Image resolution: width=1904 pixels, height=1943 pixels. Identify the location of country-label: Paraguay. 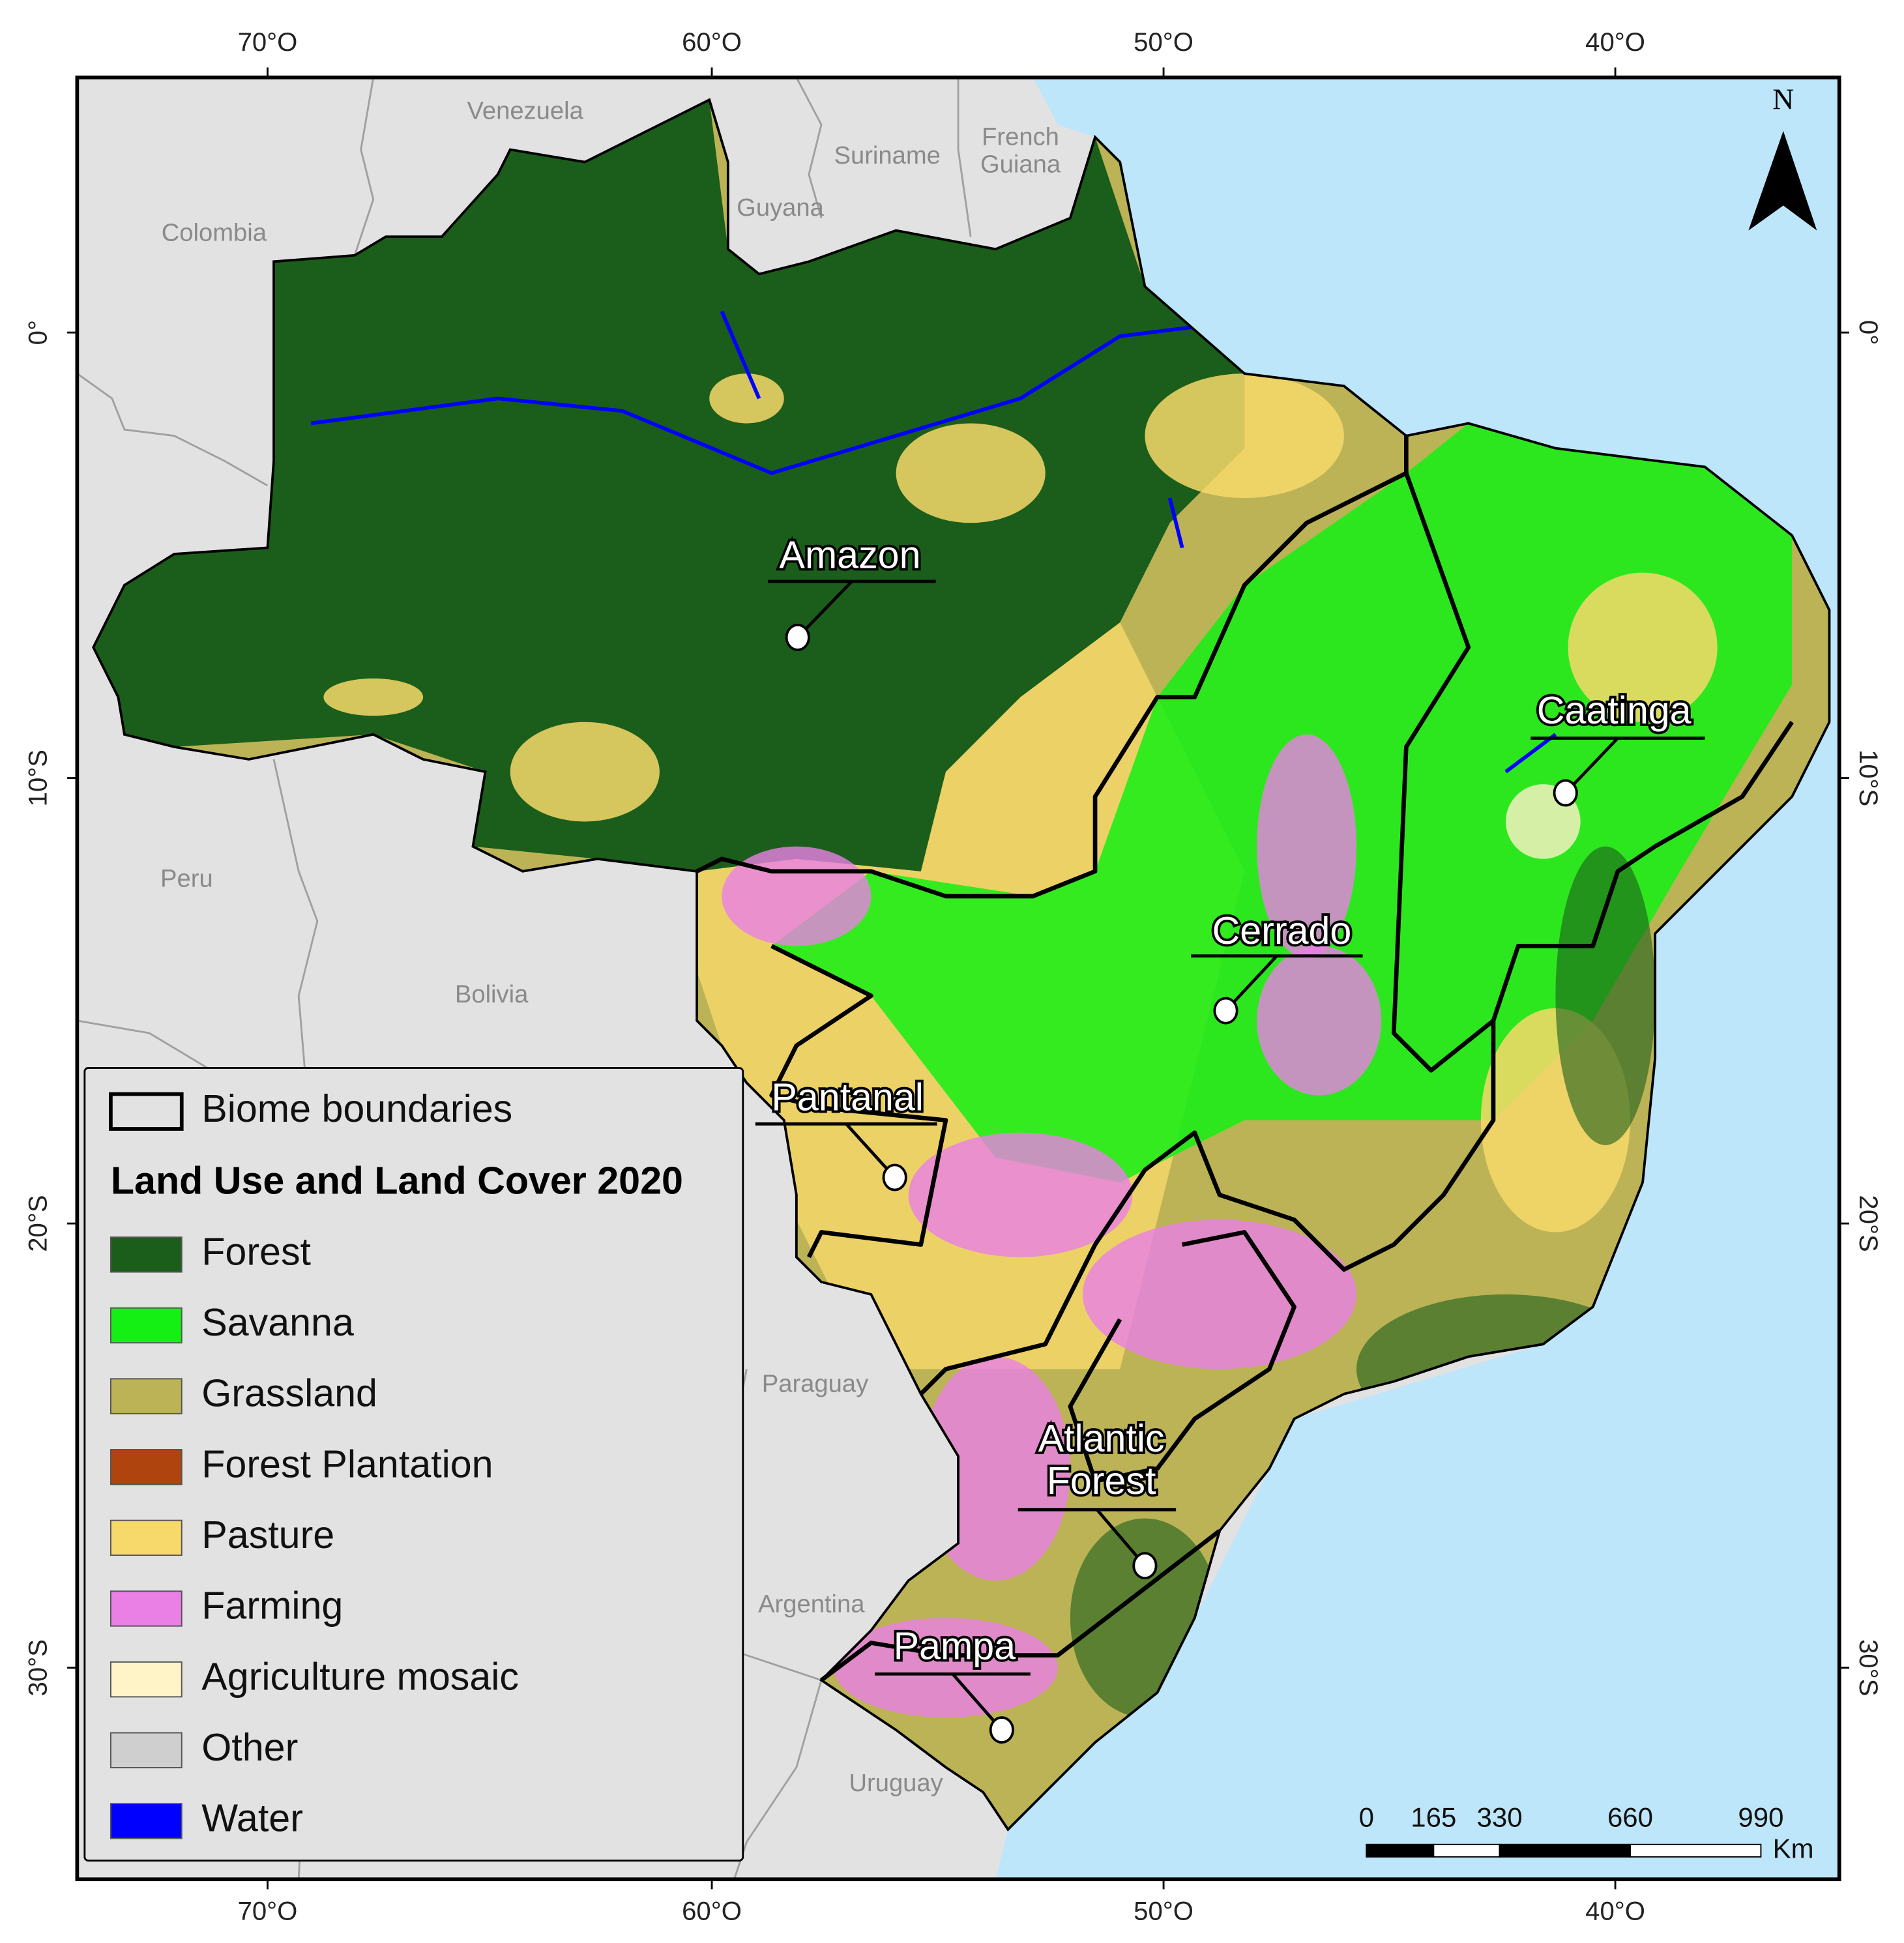
(816, 1383).